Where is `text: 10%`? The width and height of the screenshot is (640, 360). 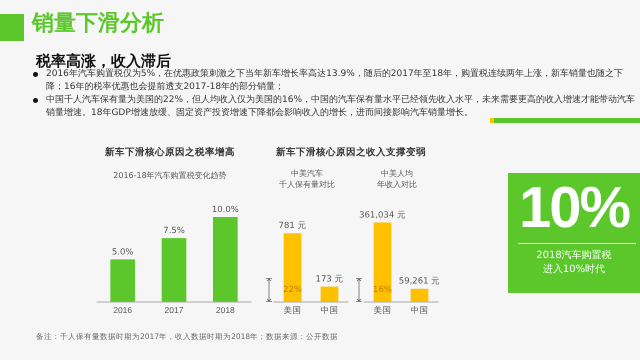 text: 10% is located at coordinates (574, 208).